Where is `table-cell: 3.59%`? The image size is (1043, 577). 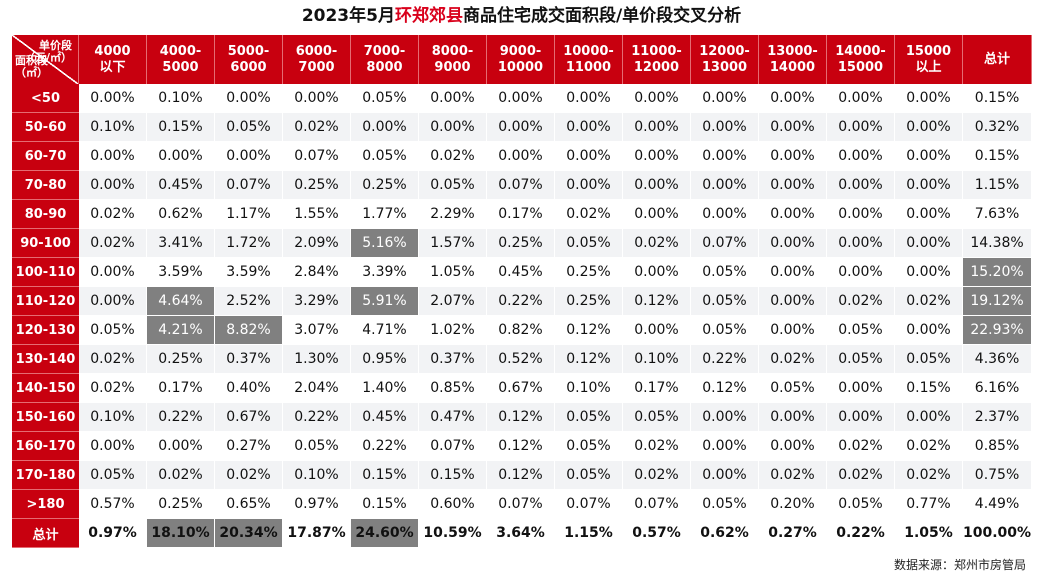
table-cell: 3.59% is located at coordinates (249, 272).